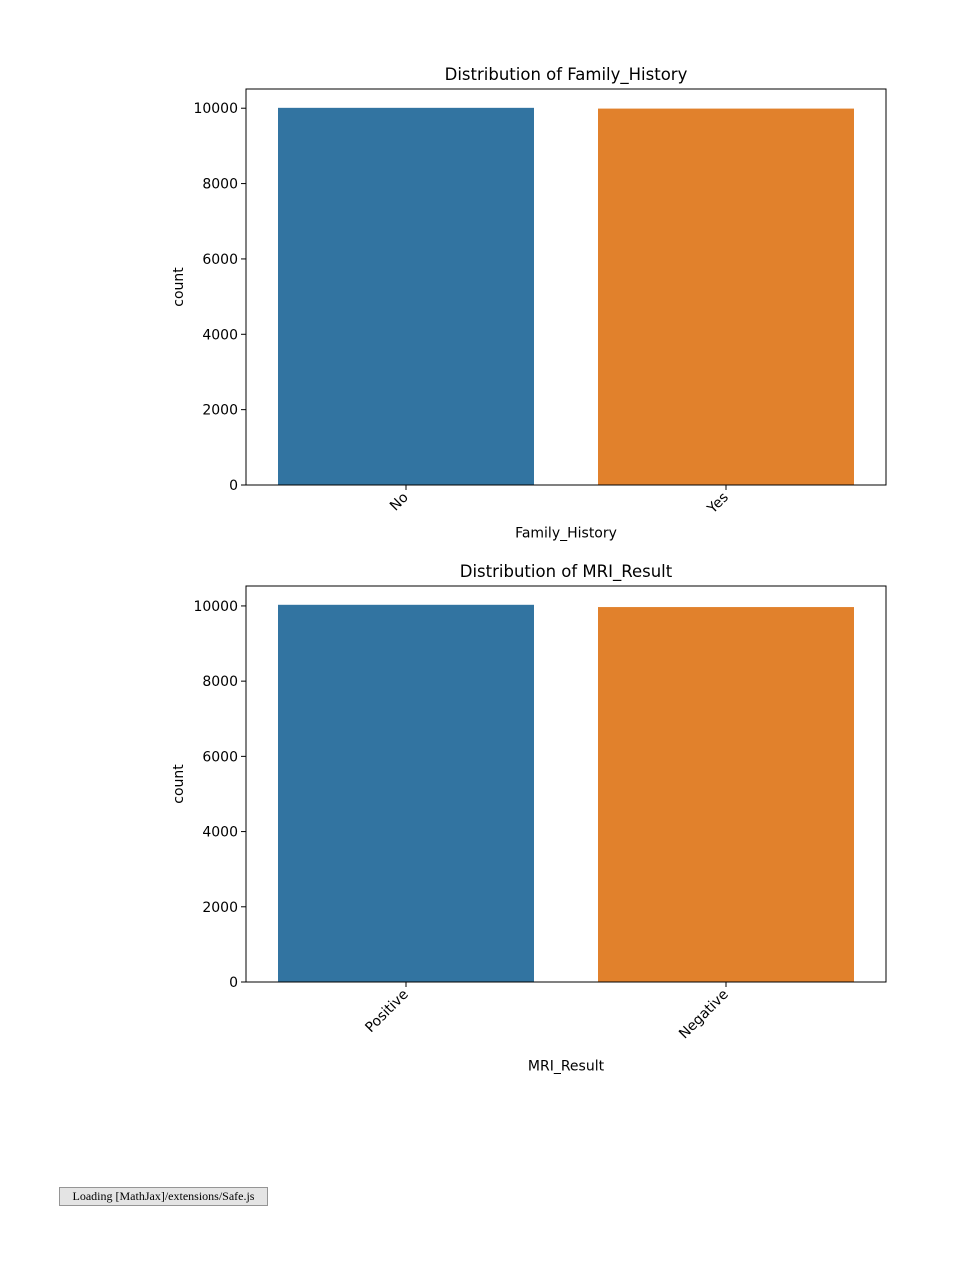 The height and width of the screenshot is (1268, 979). Describe the element at coordinates (386, 1011) in the screenshot. I see `x-tick-label: Positive` at that location.